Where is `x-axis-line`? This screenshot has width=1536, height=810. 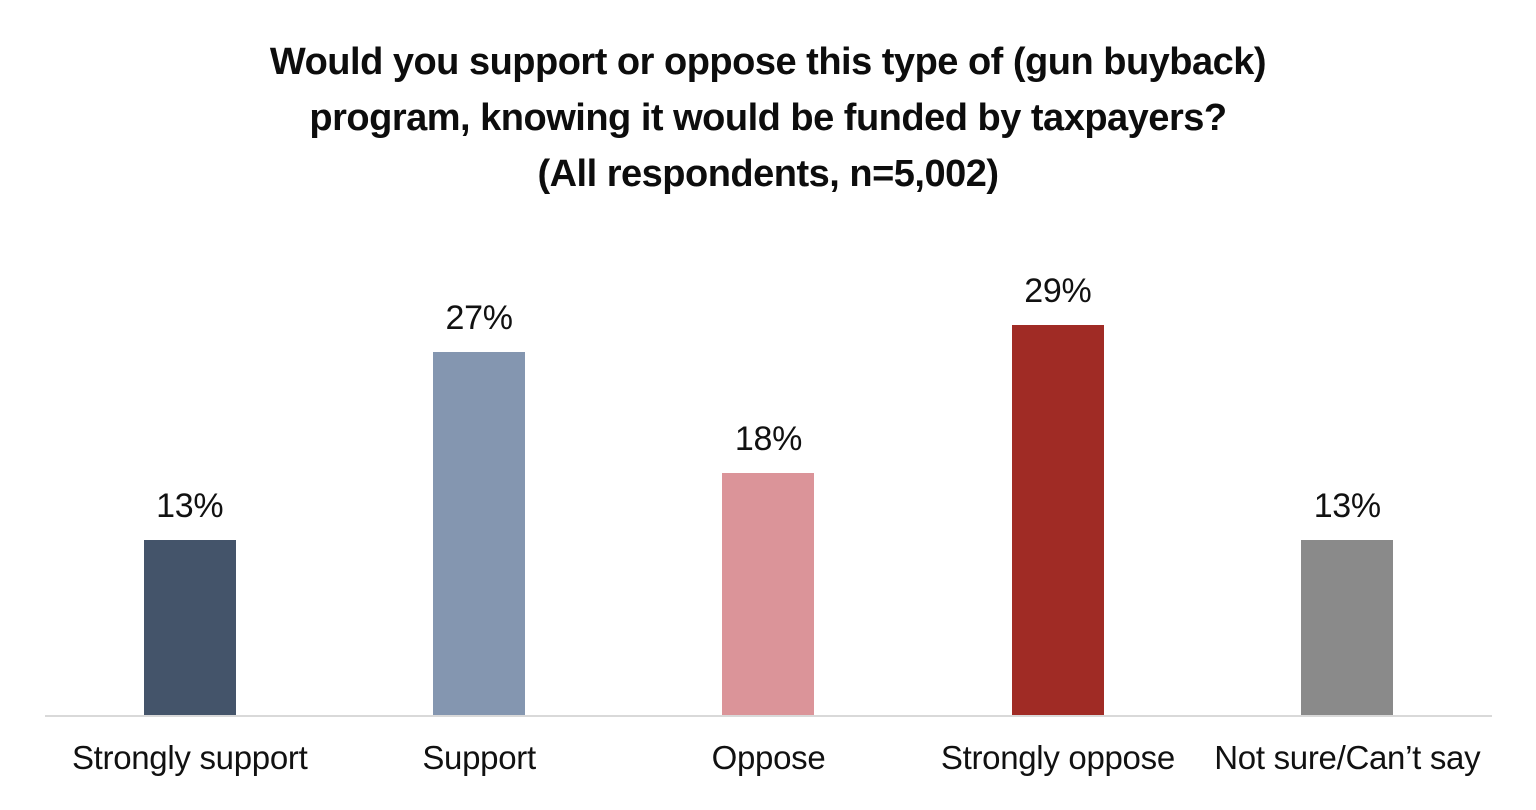 x-axis-line is located at coordinates (768, 716).